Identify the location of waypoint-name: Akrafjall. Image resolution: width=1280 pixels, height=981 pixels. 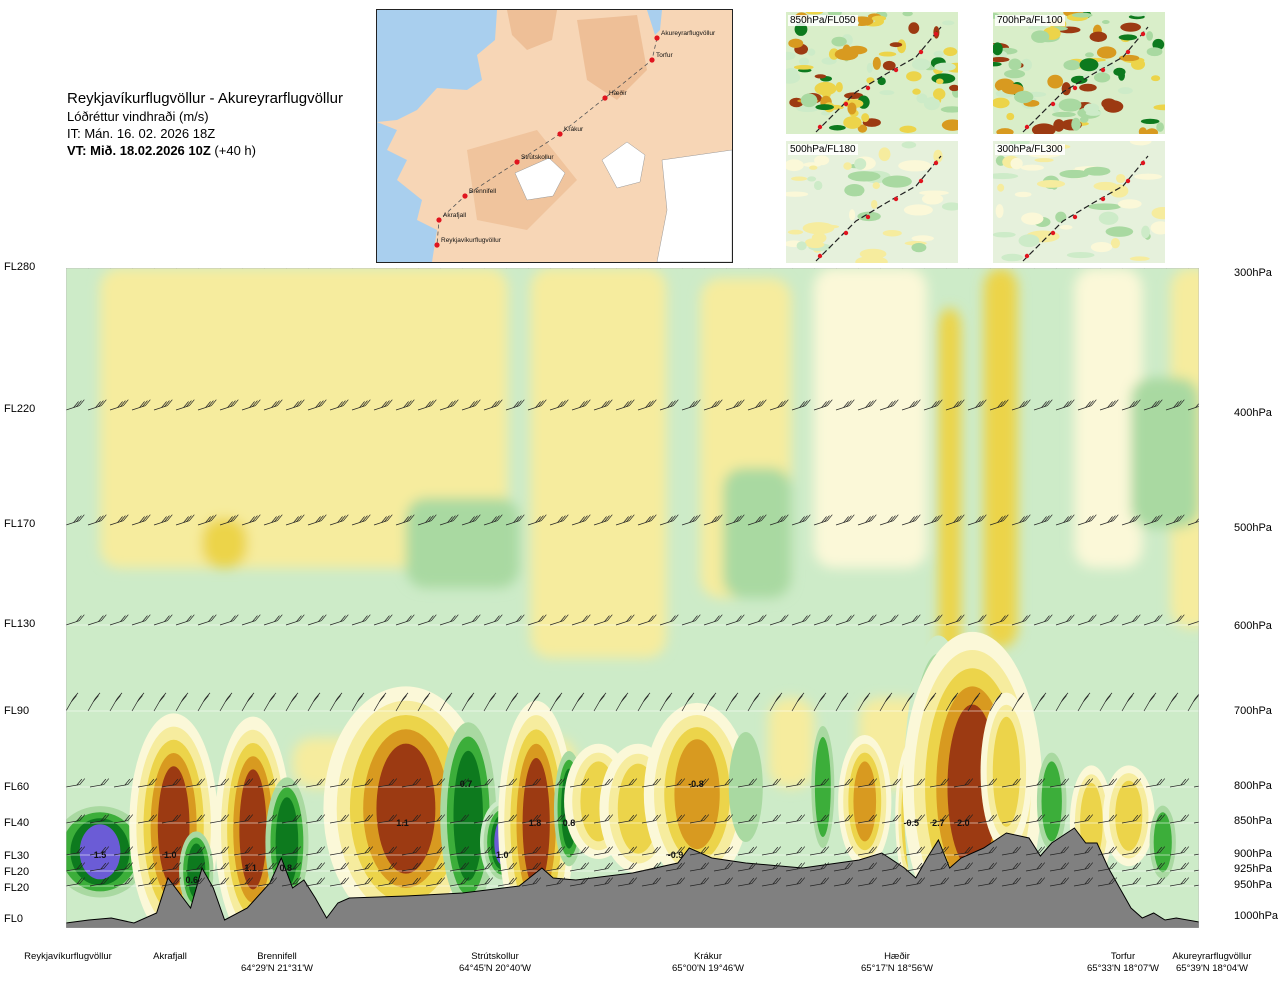
(170, 956).